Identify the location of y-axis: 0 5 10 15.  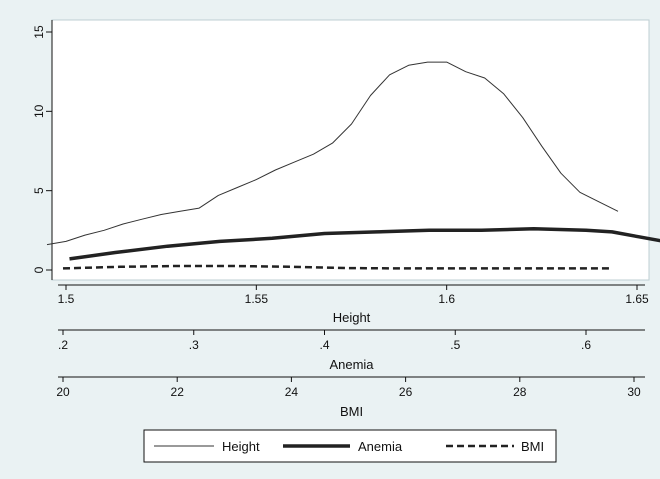
(42, 150).